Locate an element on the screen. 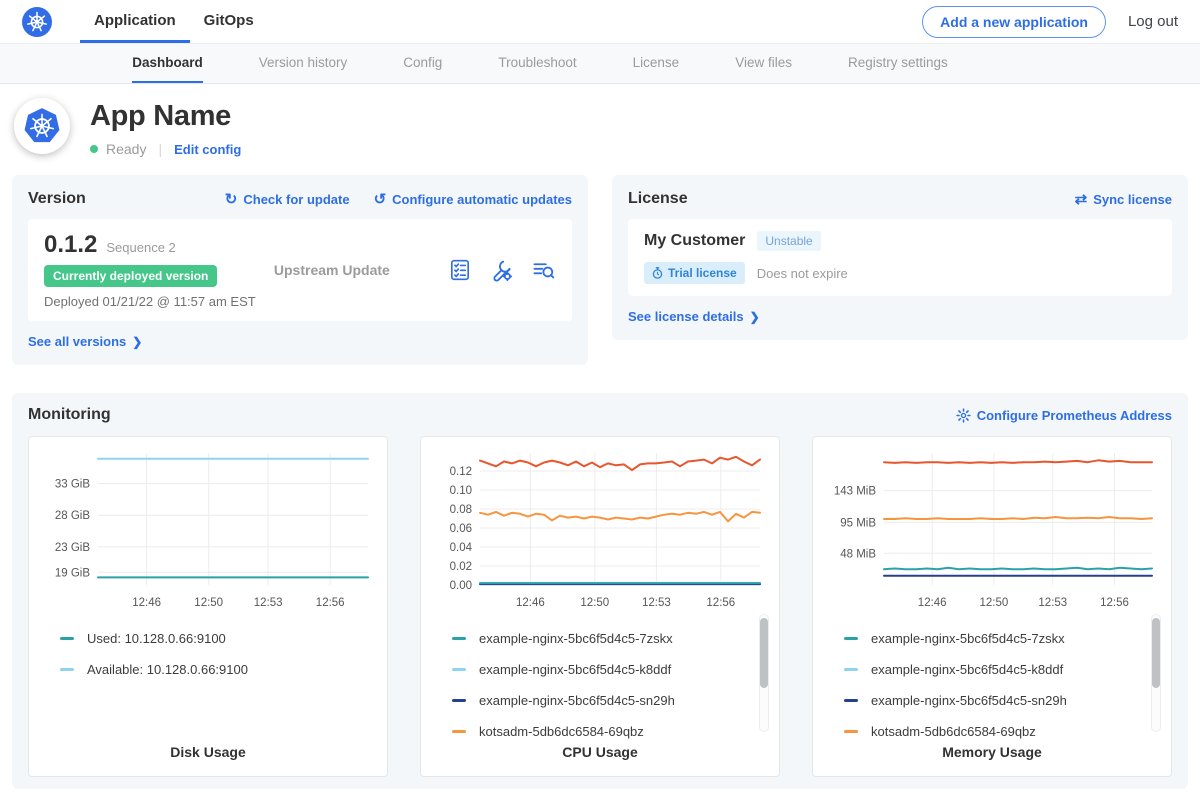 The image size is (1200, 796). license-expiry: Does not expire is located at coordinates (802, 273).